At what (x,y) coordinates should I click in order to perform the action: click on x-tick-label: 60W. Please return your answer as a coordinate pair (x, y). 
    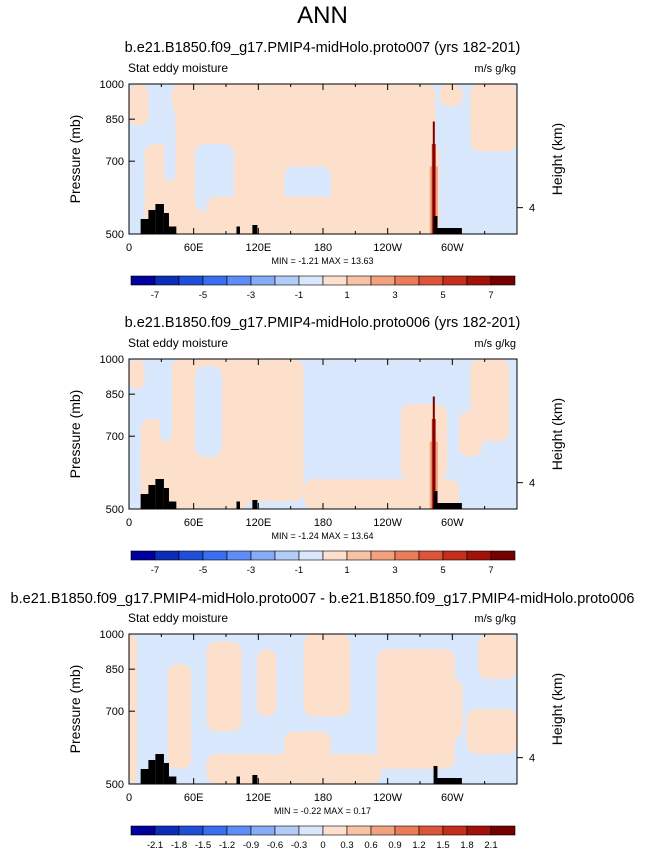
    Looking at the image, I should click on (452, 248).